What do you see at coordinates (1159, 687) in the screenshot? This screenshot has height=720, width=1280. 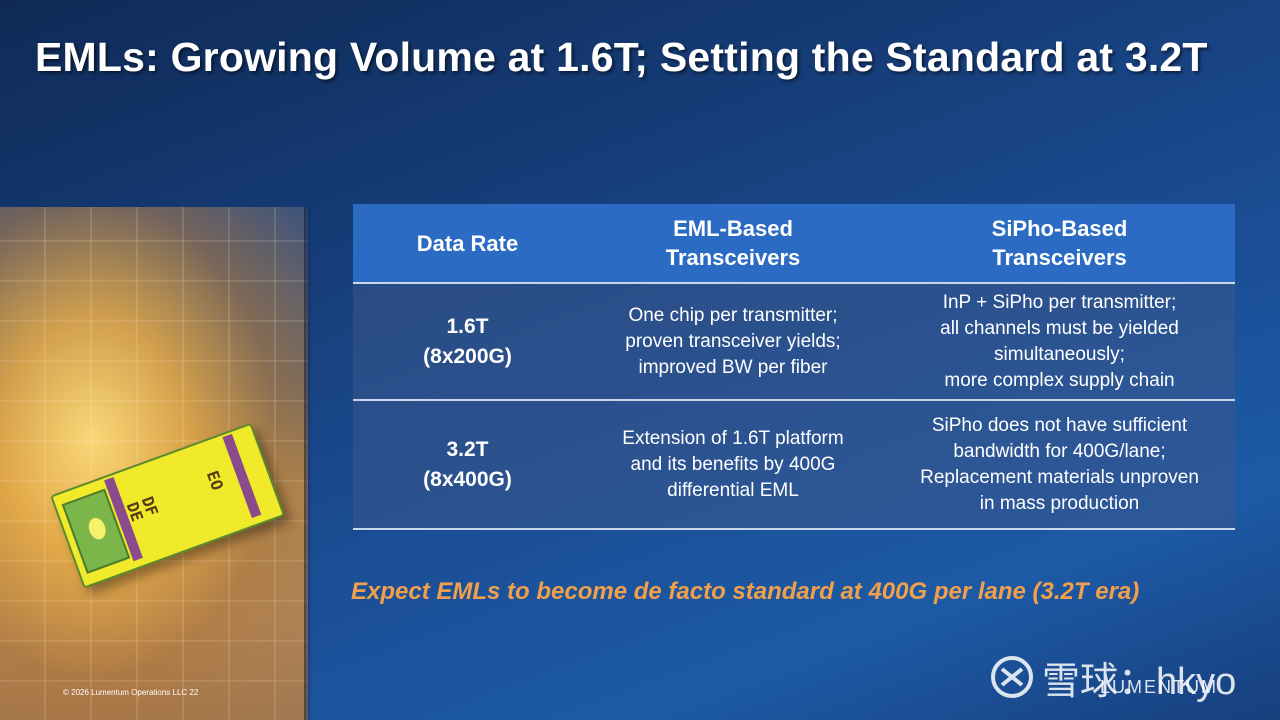 I see `lumentum-logo: LUMENTUM` at bounding box center [1159, 687].